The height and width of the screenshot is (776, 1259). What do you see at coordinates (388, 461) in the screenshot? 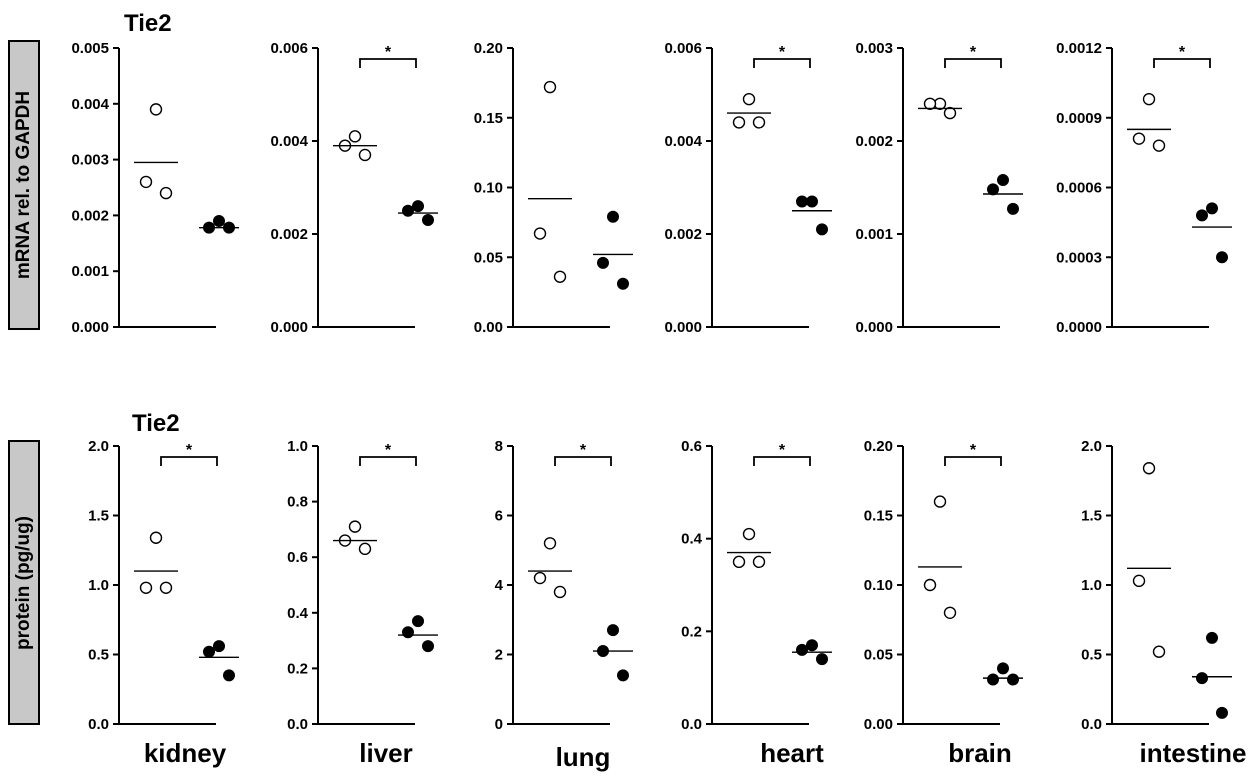
I see `protein-liver-significance-bracket` at bounding box center [388, 461].